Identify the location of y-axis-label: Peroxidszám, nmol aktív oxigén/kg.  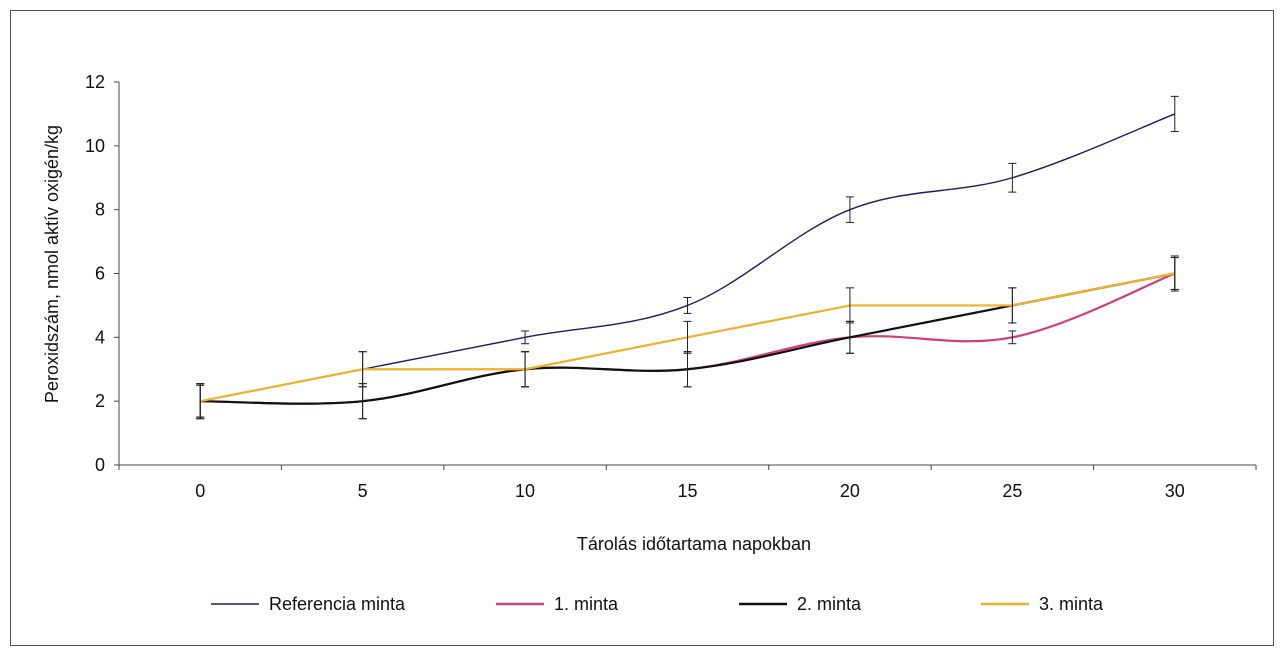
(52, 264).